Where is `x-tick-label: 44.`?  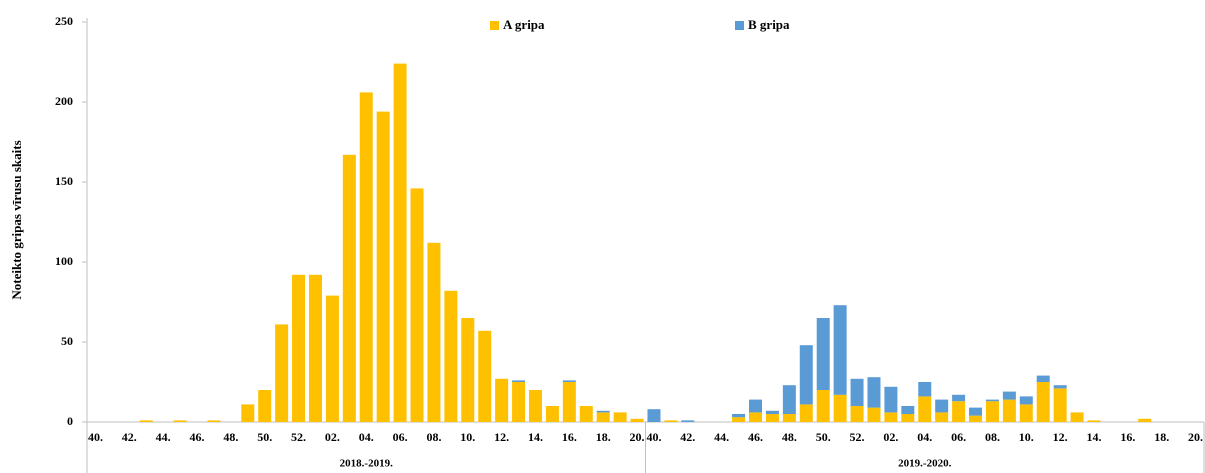 x-tick-label: 44. is located at coordinates (163, 437).